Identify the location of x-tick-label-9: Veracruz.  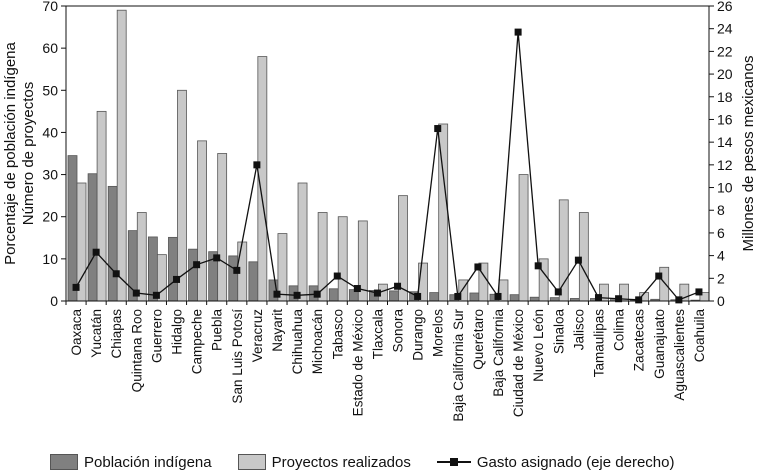
(257, 336).